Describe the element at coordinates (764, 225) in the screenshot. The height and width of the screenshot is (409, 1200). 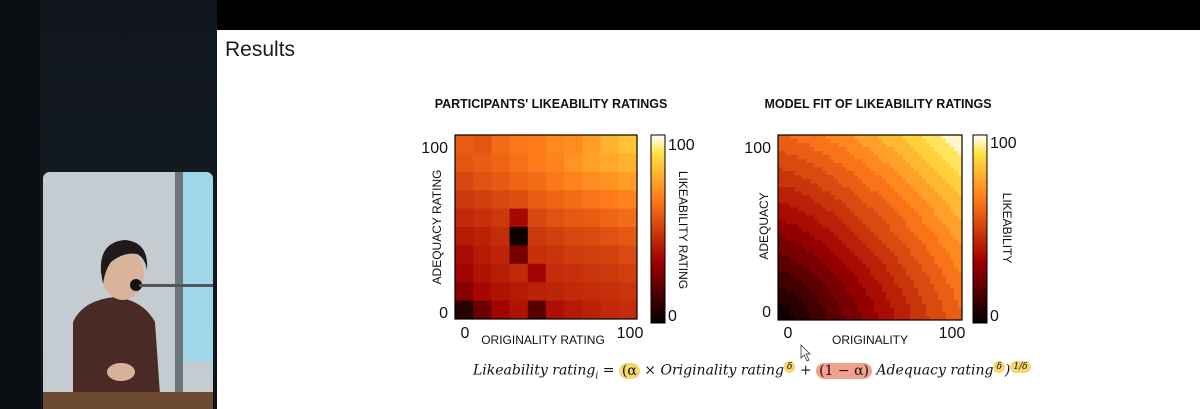
I see `chart2-ylabel: ADEQUACY` at that location.